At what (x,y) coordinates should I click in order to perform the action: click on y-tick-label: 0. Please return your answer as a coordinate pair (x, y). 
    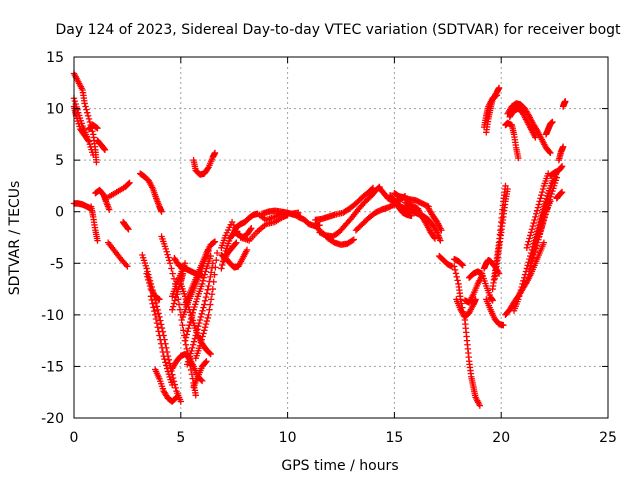
    Looking at the image, I should click on (59, 213).